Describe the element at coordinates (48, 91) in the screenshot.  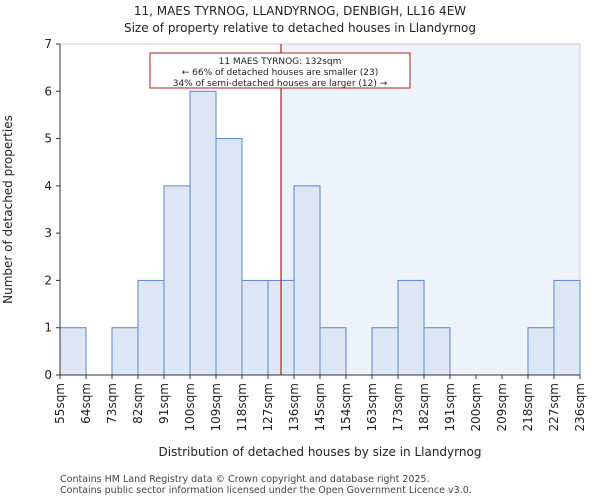
I see `y-tick-label: 6` at that location.